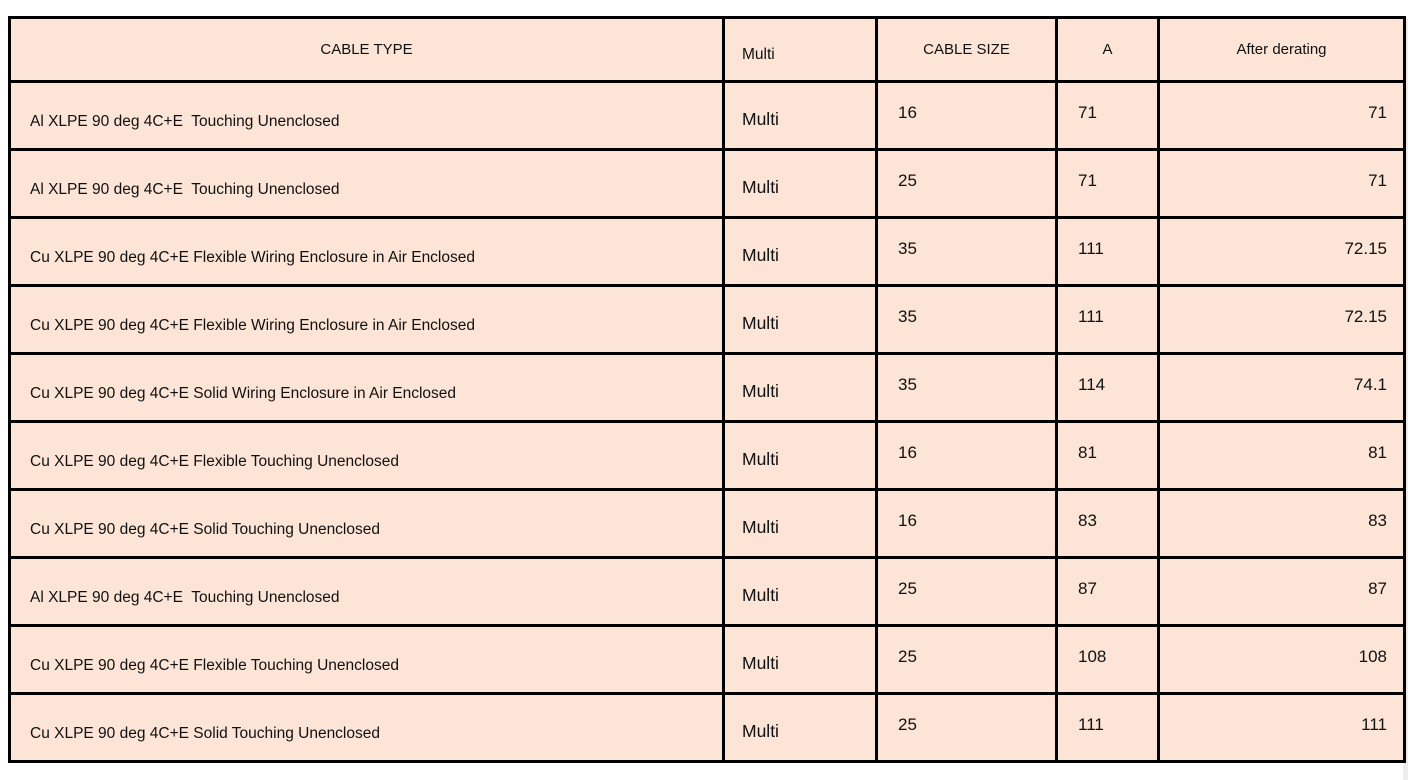 The width and height of the screenshot is (1408, 780). Describe the element at coordinates (366, 49) in the screenshot. I see `column-header-cable-type: CABLE TYPE` at that location.